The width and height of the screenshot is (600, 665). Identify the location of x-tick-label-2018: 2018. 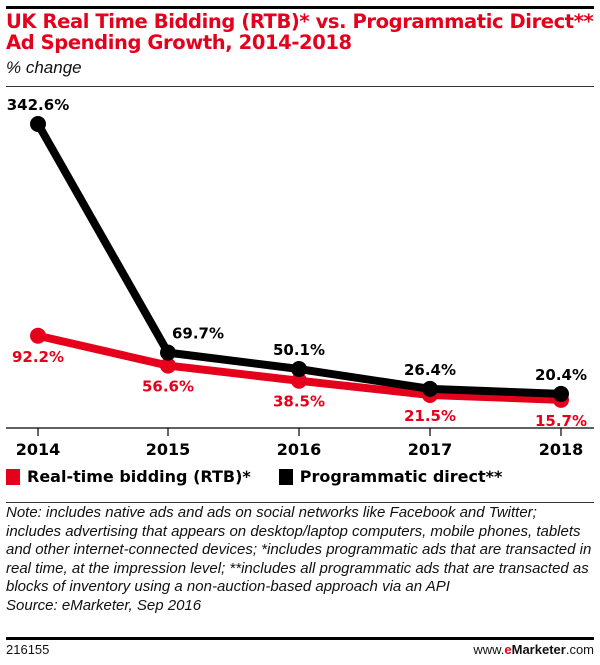
(561, 449).